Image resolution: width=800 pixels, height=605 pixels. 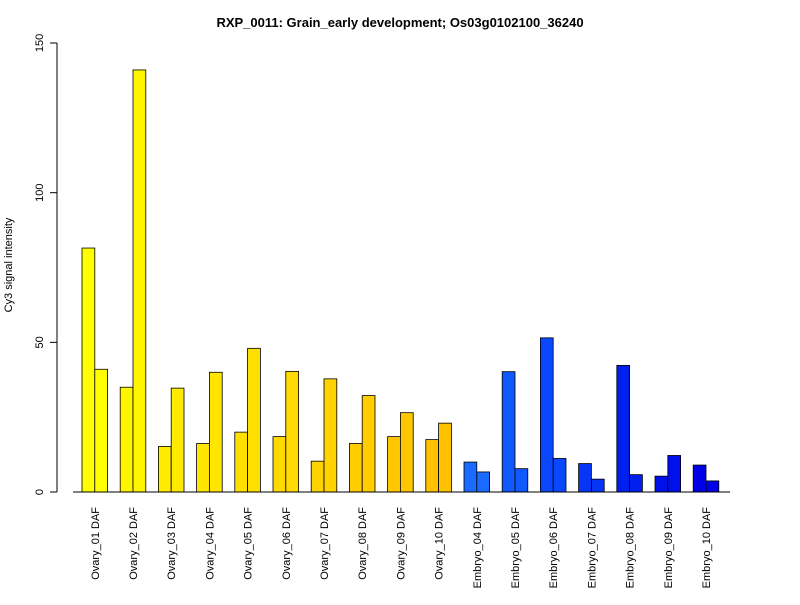 I want to click on x-tick-label: Ovary_05 DAF, so click(x=249, y=543).